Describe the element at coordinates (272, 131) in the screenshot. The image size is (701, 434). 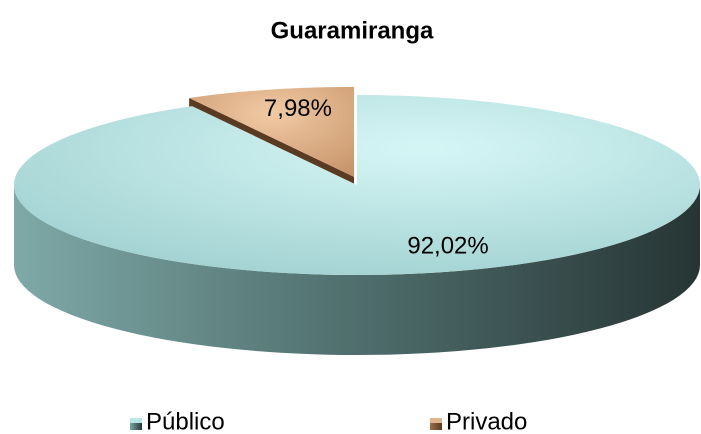
I see `slice` at that location.